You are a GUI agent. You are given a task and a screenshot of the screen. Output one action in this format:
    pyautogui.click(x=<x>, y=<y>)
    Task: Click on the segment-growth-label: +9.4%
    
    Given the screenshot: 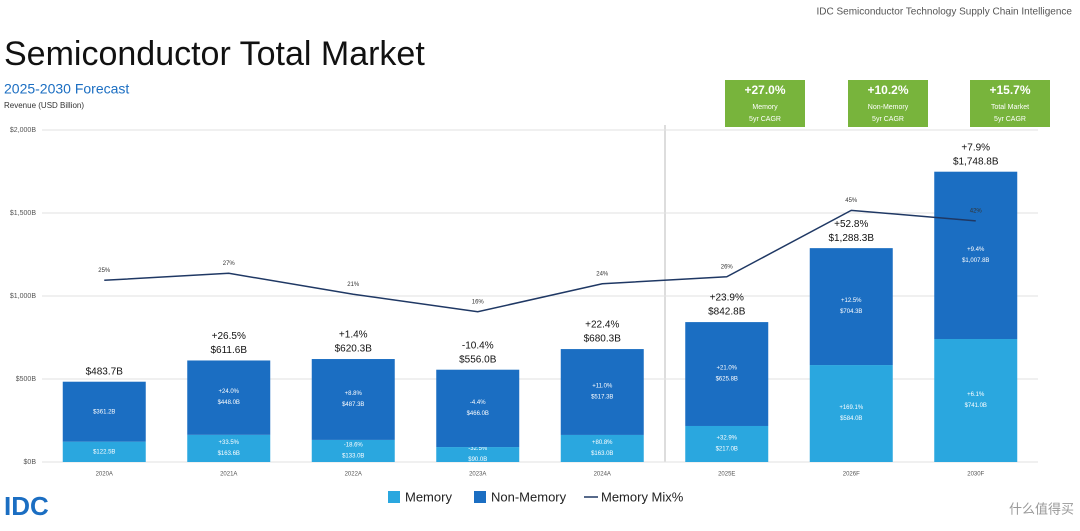 What is the action you would take?
    pyautogui.click(x=976, y=250)
    